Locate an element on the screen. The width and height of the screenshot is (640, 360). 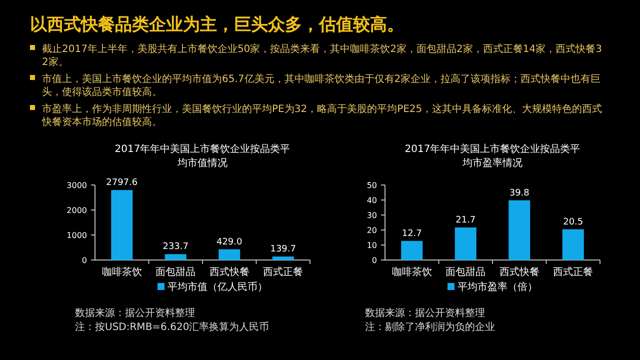
y-tick-label: 2000 is located at coordinates (76, 210).